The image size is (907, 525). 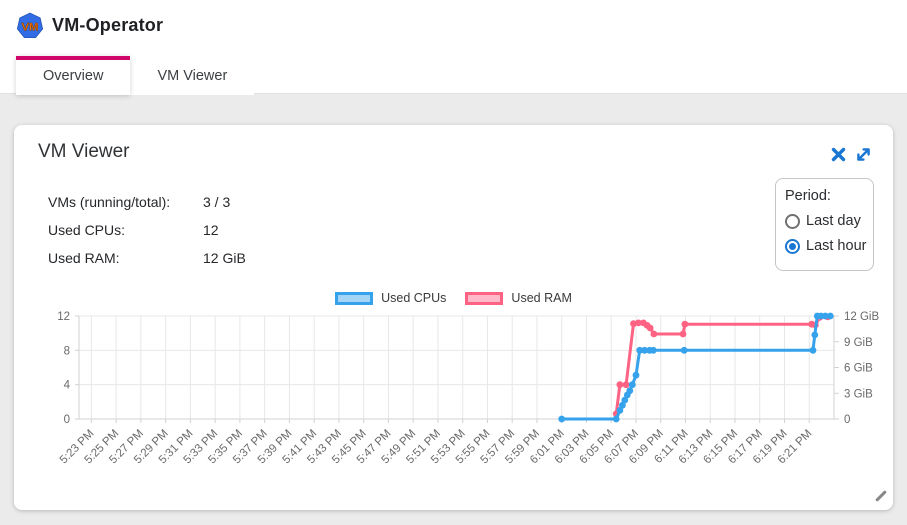 I want to click on series-used-cpus, so click(x=696, y=367).